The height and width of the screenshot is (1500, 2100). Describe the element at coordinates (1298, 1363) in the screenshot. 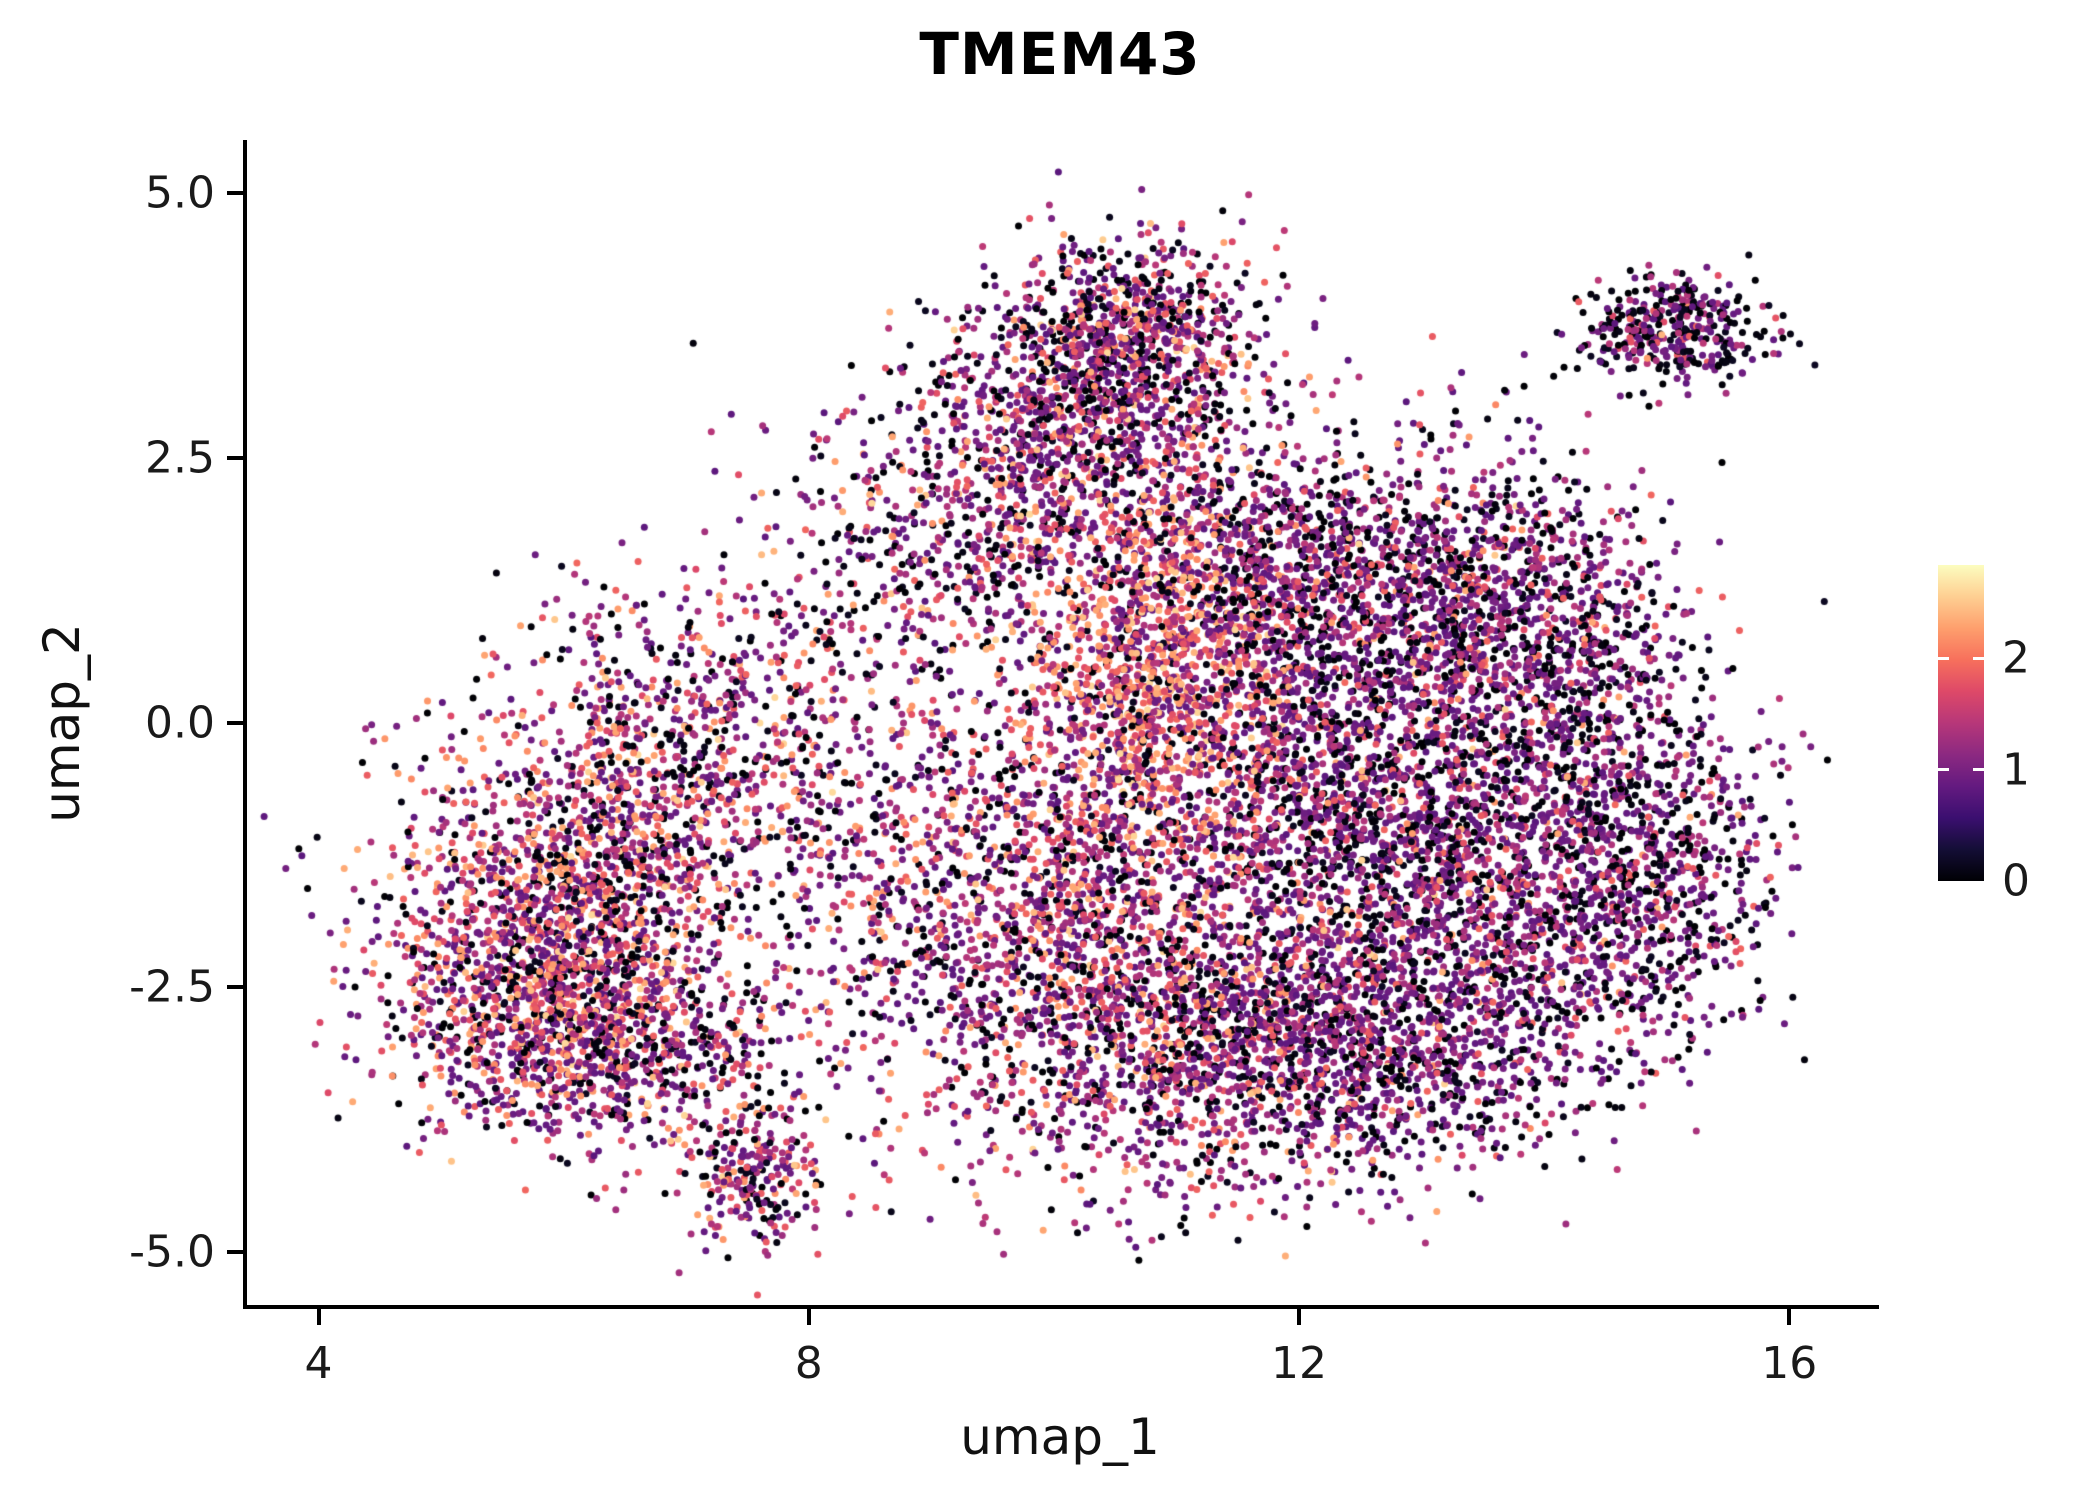

I see `x-axis-tick-label: 12` at that location.